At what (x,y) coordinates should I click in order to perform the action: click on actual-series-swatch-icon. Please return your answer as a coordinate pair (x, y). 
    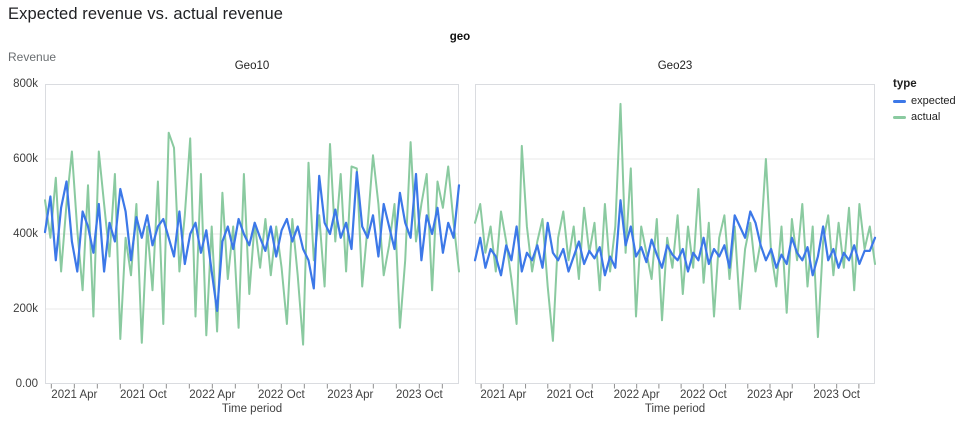
    Looking at the image, I should click on (899, 117).